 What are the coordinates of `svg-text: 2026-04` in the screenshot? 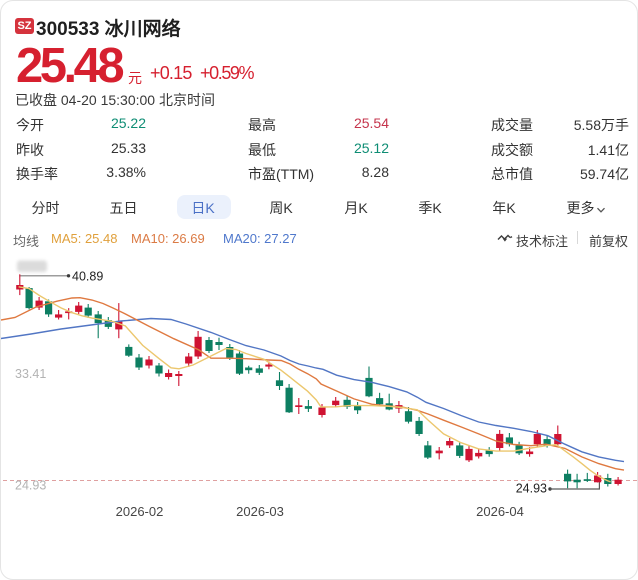 It's located at (500, 511).